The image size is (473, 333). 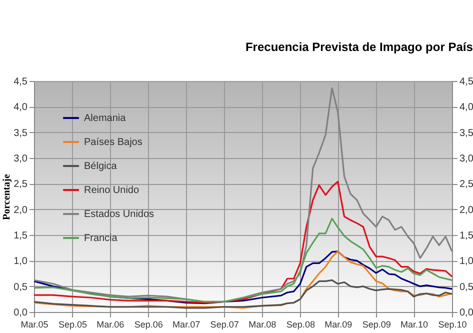 What do you see at coordinates (105, 118) in the screenshot?
I see `legend-label: Alemania` at bounding box center [105, 118].